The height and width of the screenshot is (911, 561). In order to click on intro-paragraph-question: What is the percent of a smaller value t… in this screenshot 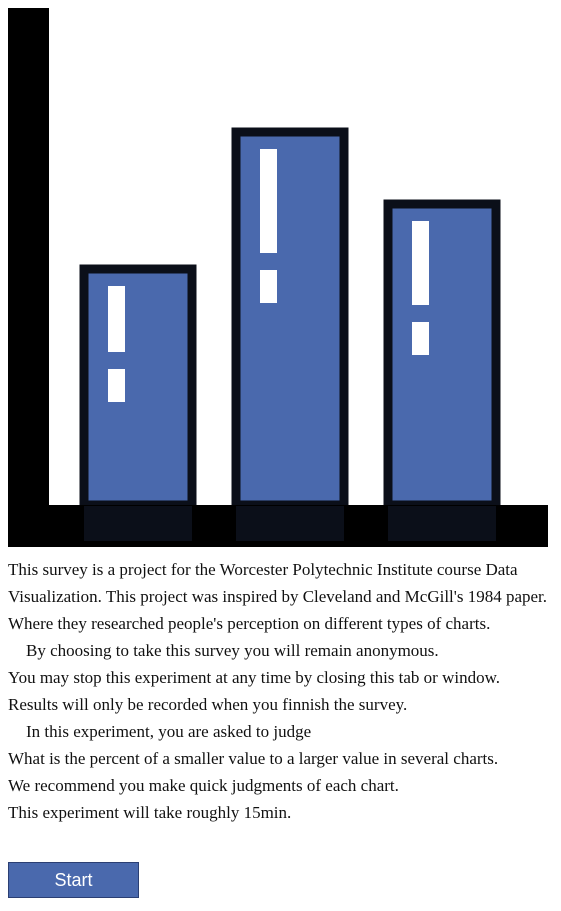, I will do `click(253, 758)`.